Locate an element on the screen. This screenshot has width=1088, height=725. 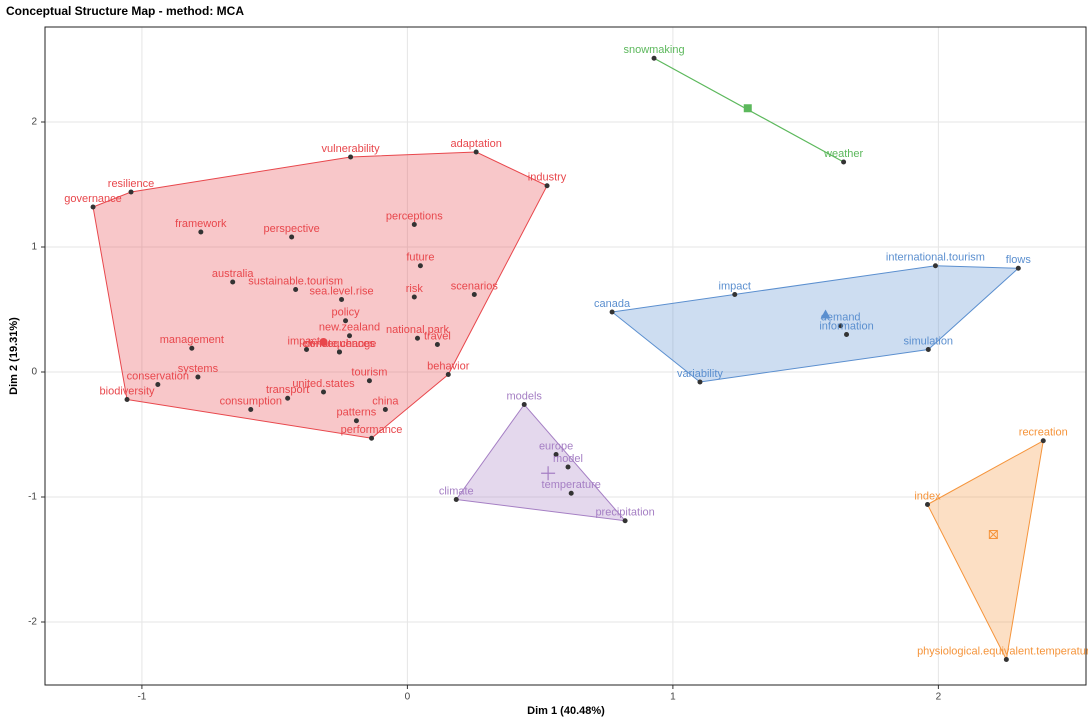
point-label: index is located at coordinates (927, 496).